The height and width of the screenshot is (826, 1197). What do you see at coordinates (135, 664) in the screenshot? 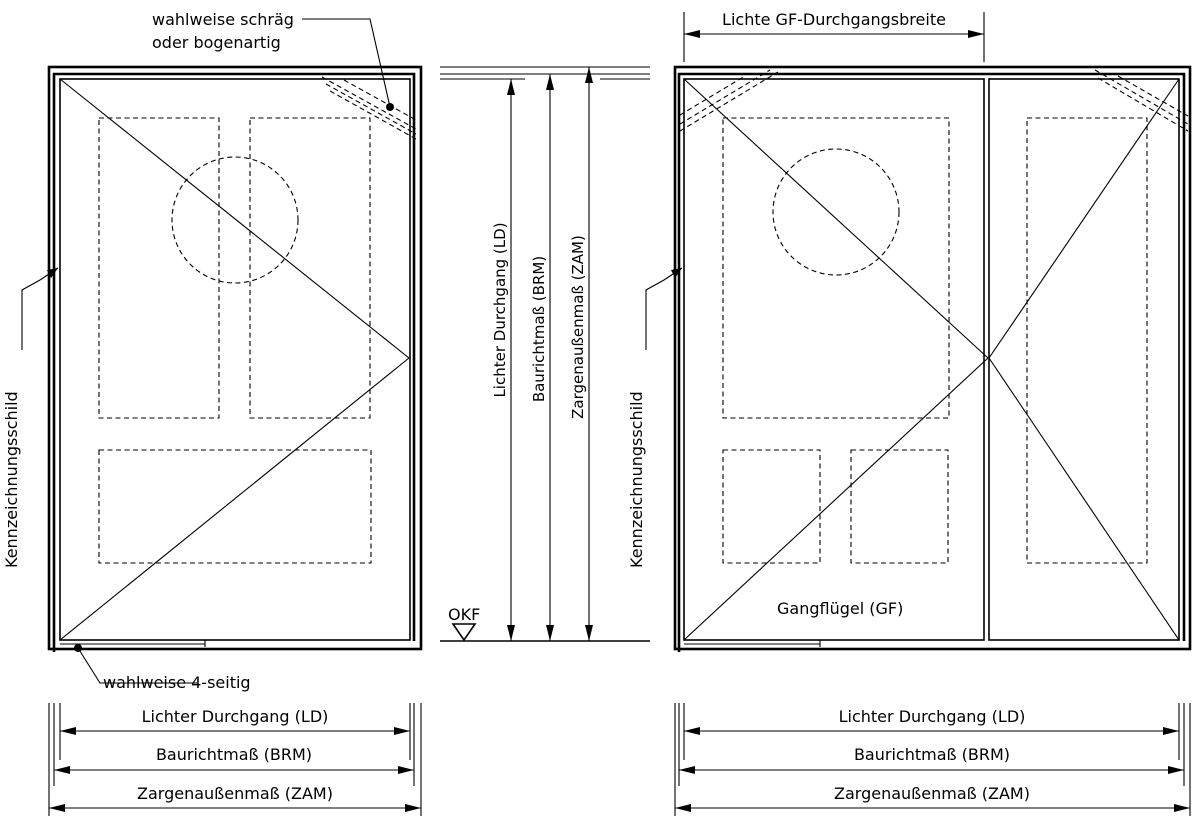
I see `bottom-note-leader` at bounding box center [135, 664].